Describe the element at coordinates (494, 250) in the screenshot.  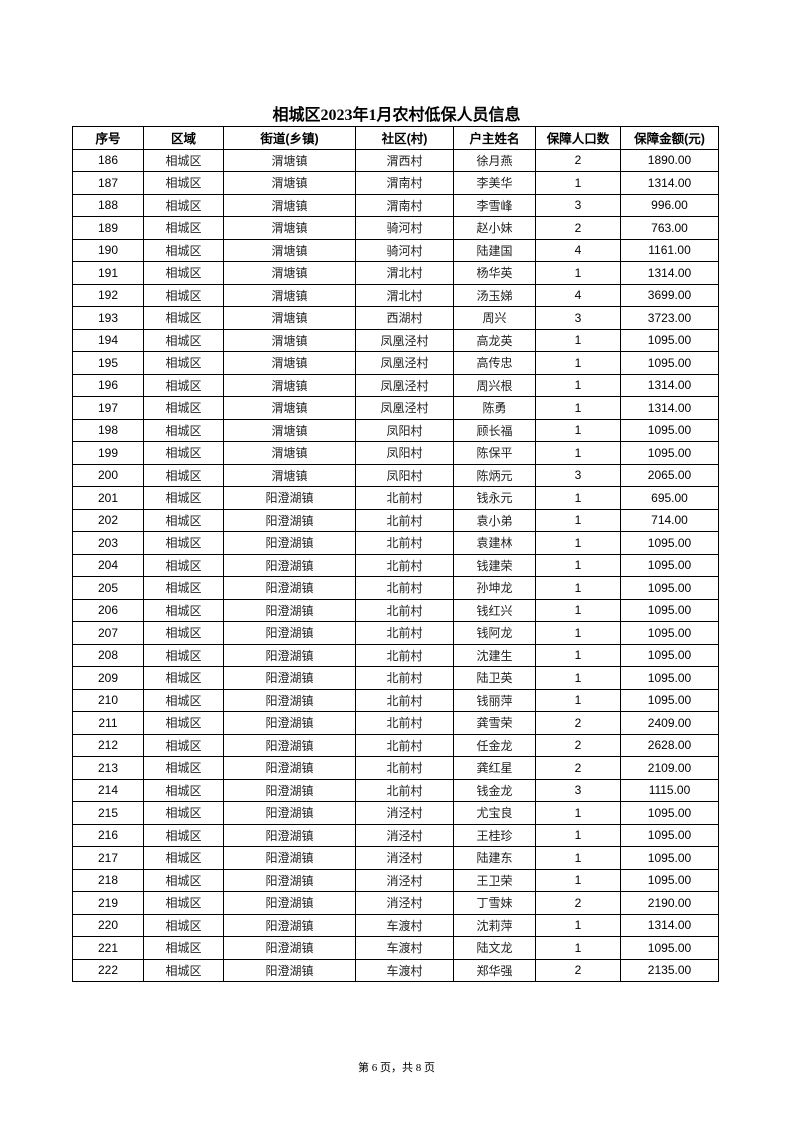
I see `cell-householder: 陆建国` at that location.